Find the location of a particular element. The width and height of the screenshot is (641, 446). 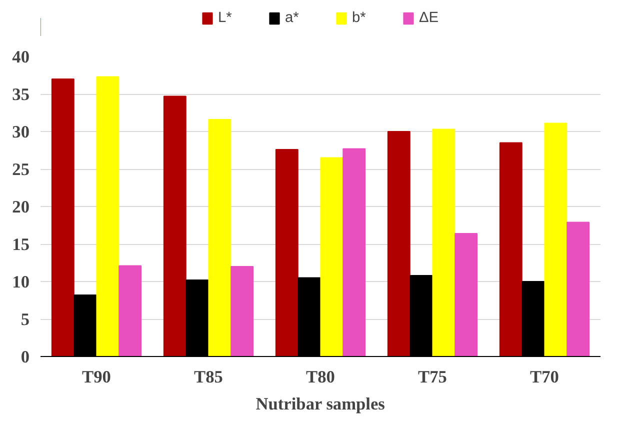

x-tick-label: T70 is located at coordinates (544, 377).